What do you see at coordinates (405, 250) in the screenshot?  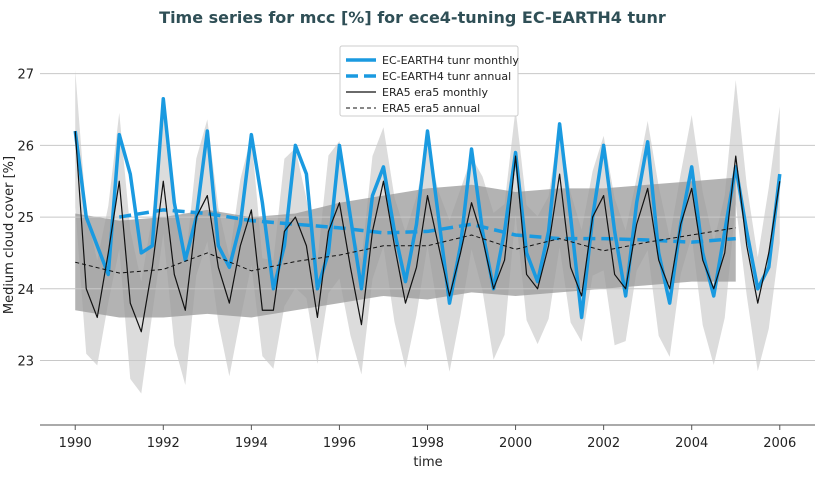 I see `series-line-era5-era5-annual` at bounding box center [405, 250].